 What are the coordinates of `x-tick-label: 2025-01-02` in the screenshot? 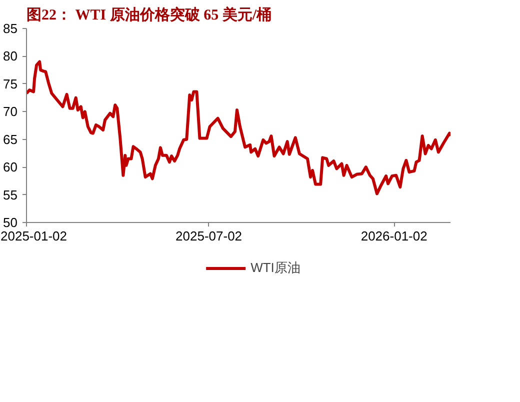 It's located at (33, 236).